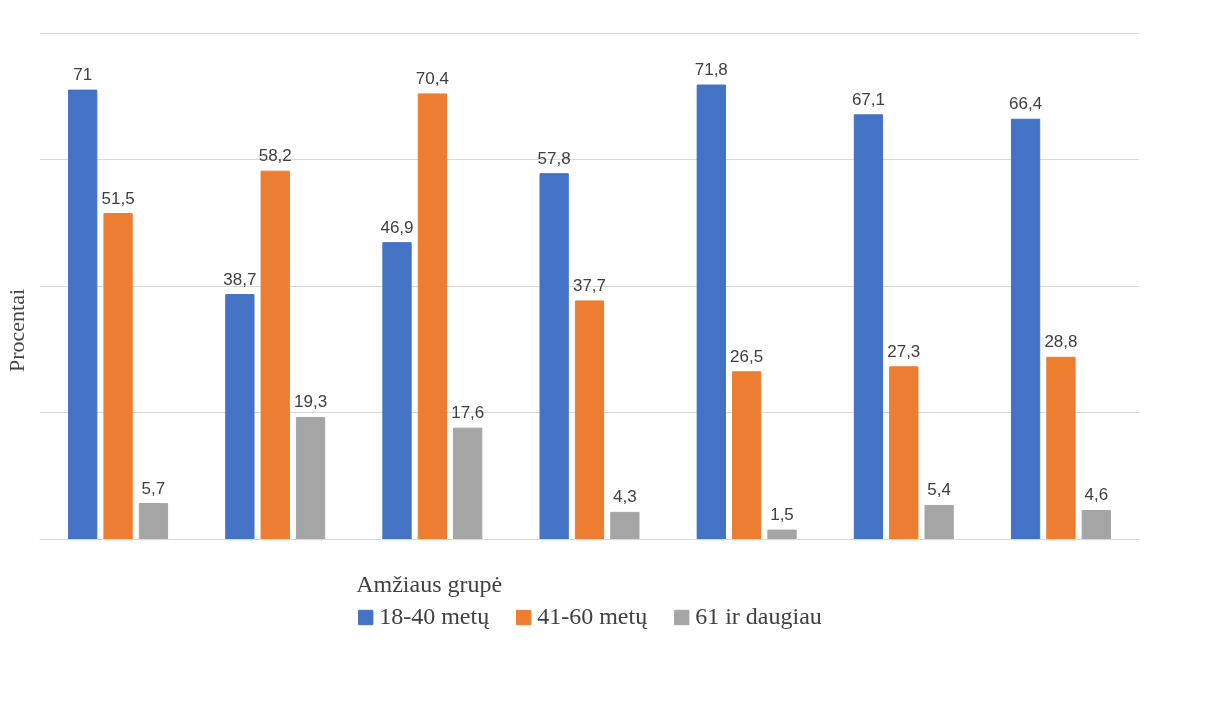  What do you see at coordinates (868, 99) in the screenshot?
I see `data-label: 67,1` at bounding box center [868, 99].